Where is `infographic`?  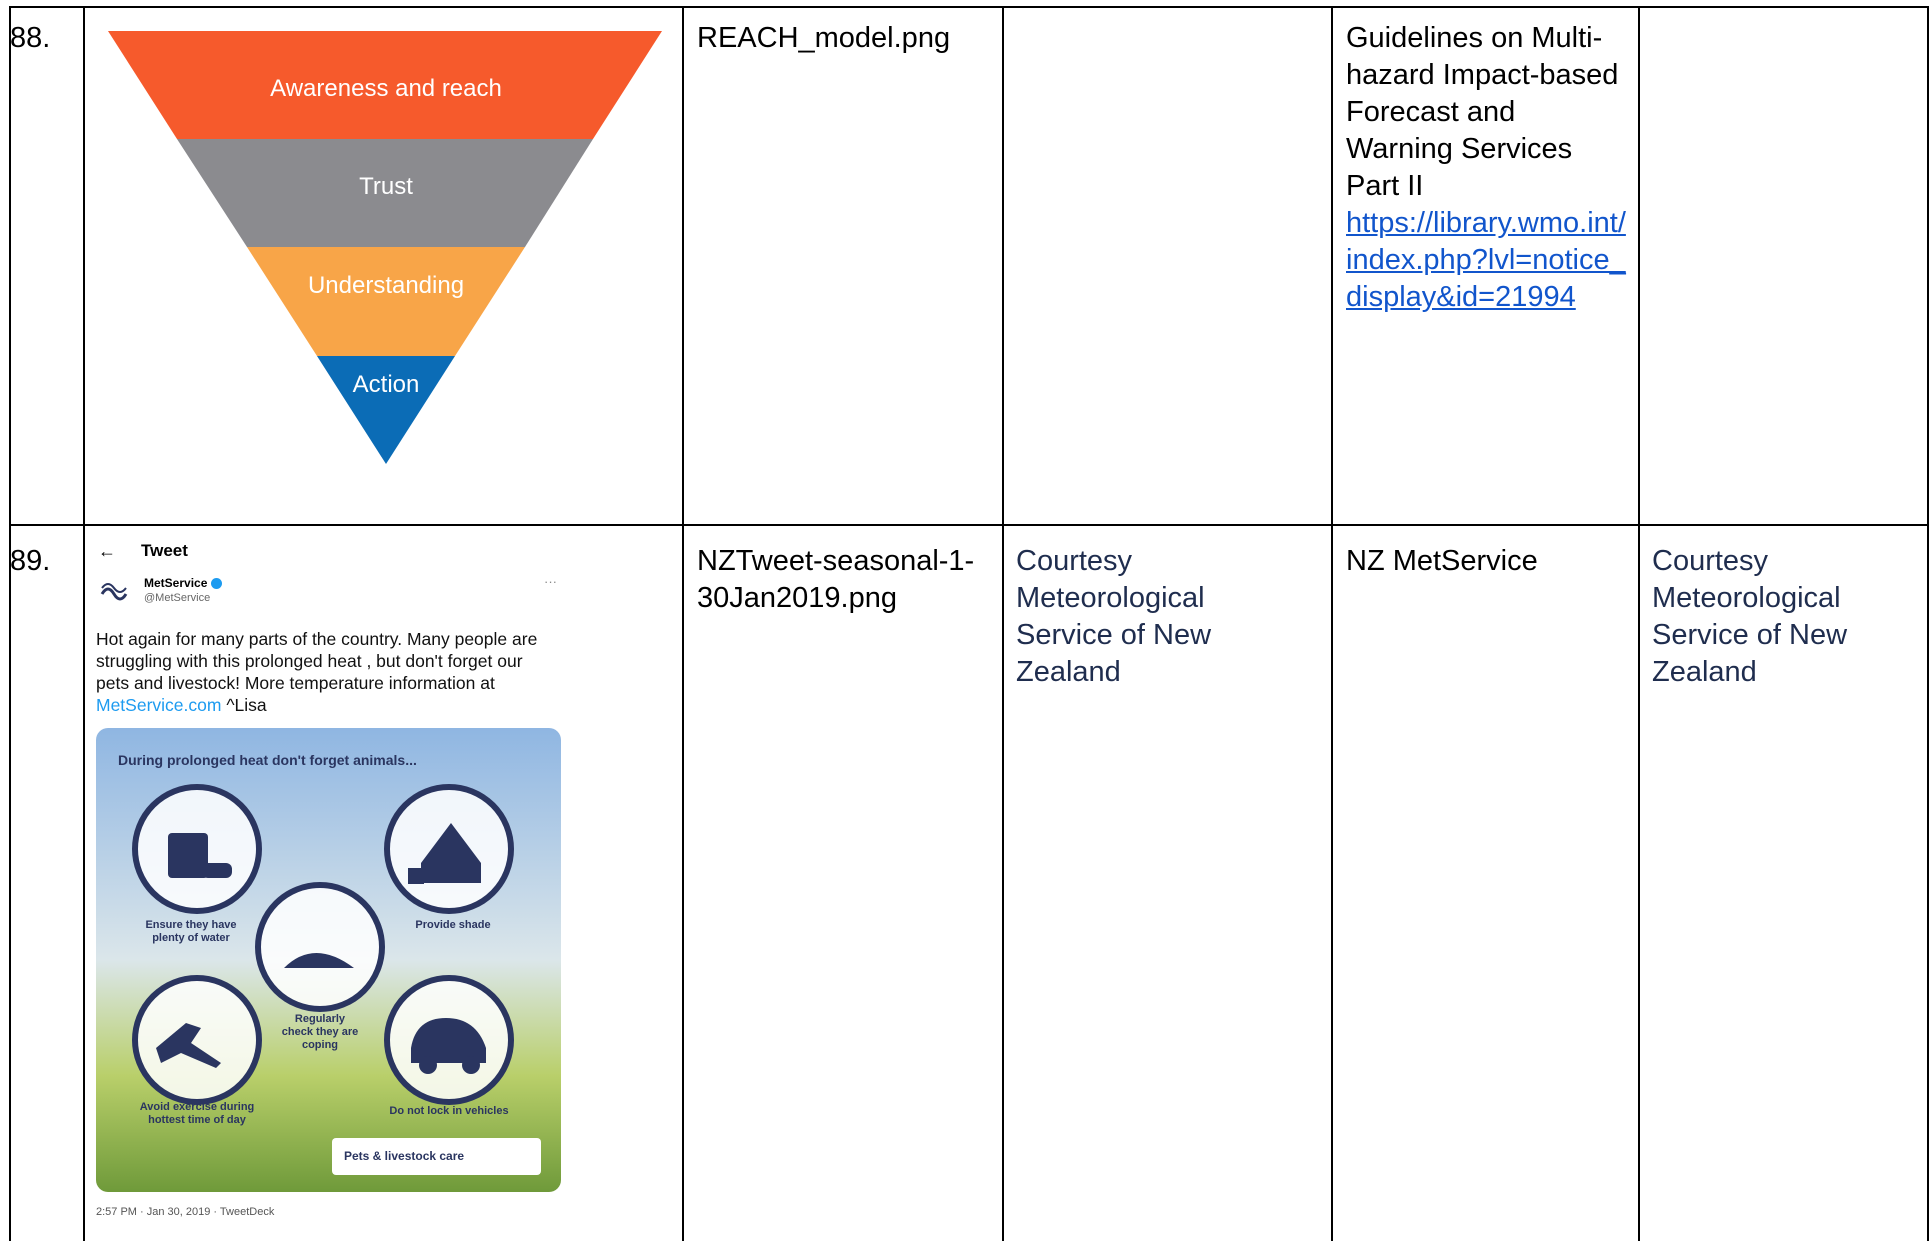
infographic is located at coordinates (328, 960).